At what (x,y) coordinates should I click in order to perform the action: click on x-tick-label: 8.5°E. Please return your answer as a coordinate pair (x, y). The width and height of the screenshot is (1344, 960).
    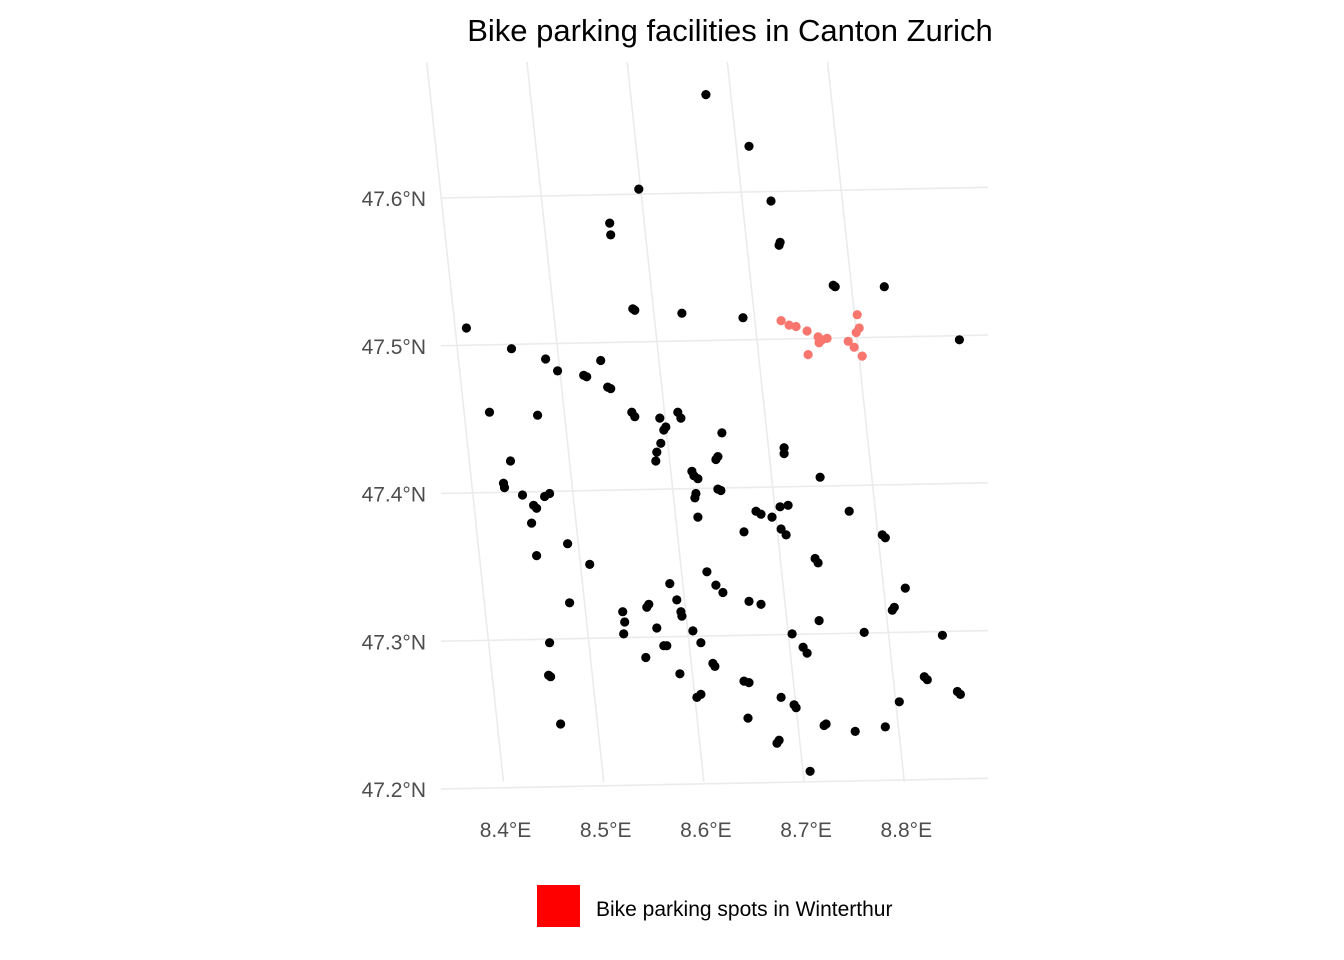
    Looking at the image, I should click on (606, 830).